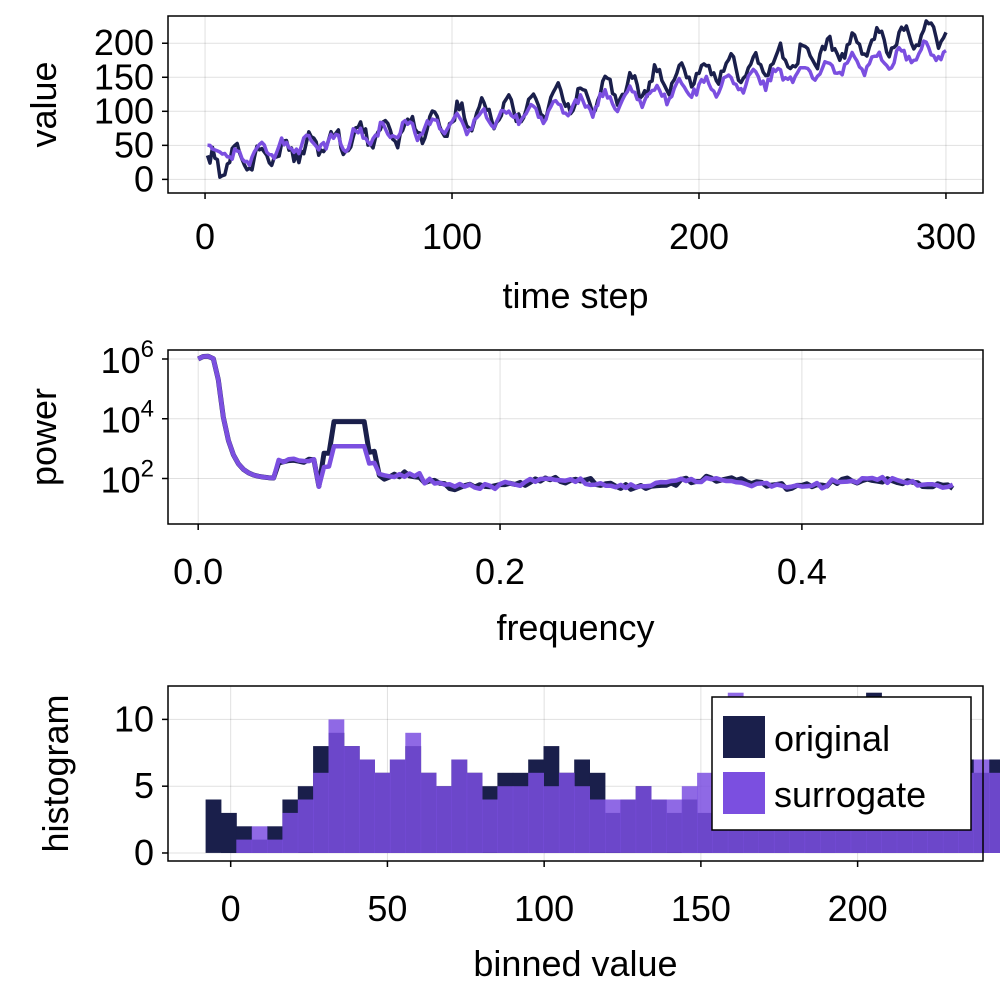 The image size is (1000, 1000). I want to click on spectrum-y-tick-label: 10⁴, so click(127, 418).